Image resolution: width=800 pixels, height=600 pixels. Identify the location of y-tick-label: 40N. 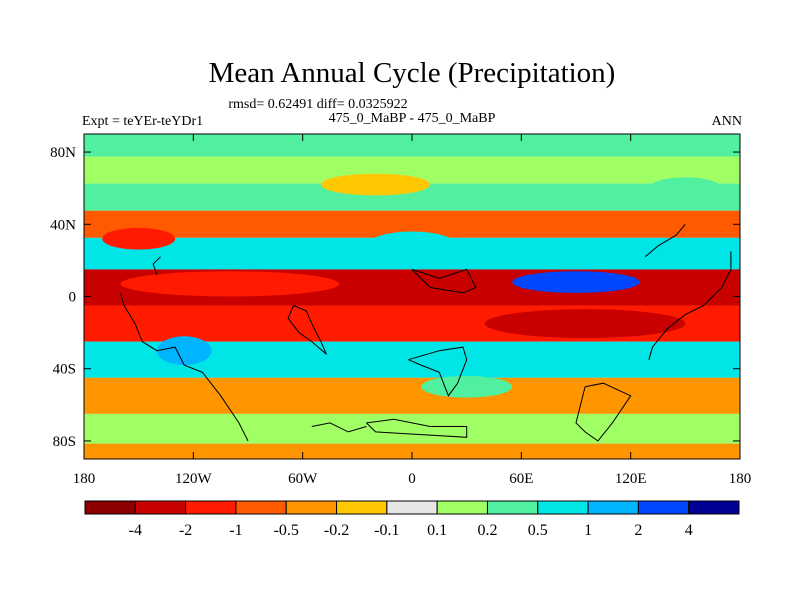
(63, 225).